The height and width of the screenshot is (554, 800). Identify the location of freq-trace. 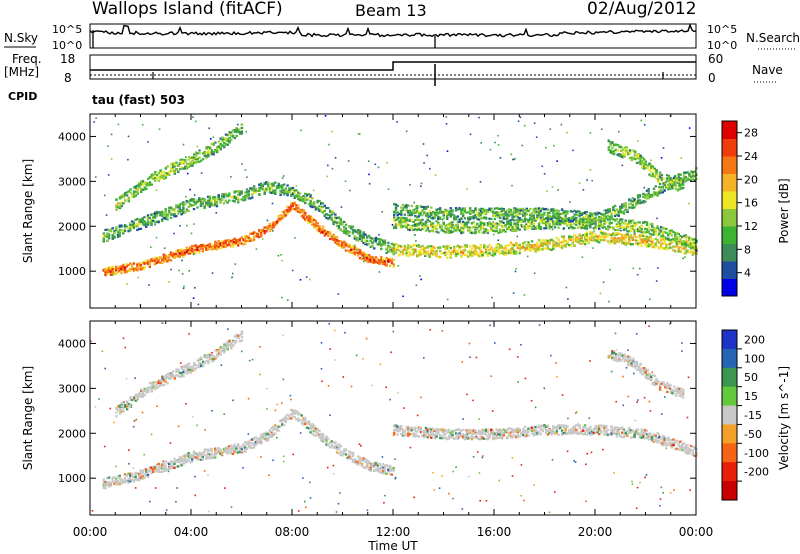
(393, 66).